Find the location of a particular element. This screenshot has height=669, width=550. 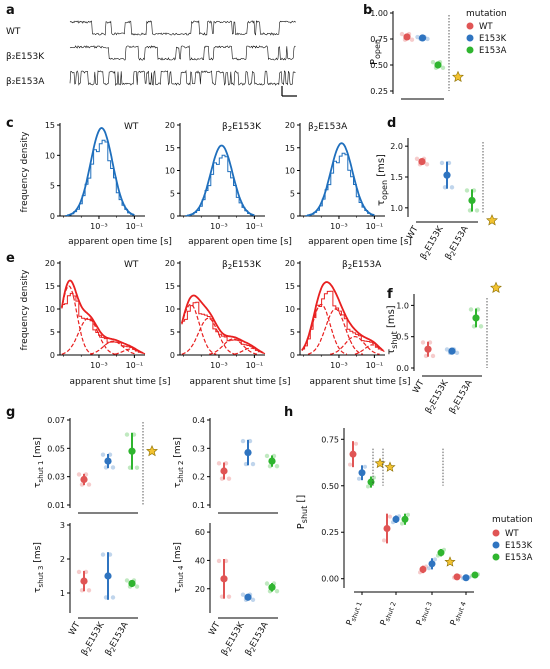

e1-ytick-label: 20 is located at coordinates (170, 263).